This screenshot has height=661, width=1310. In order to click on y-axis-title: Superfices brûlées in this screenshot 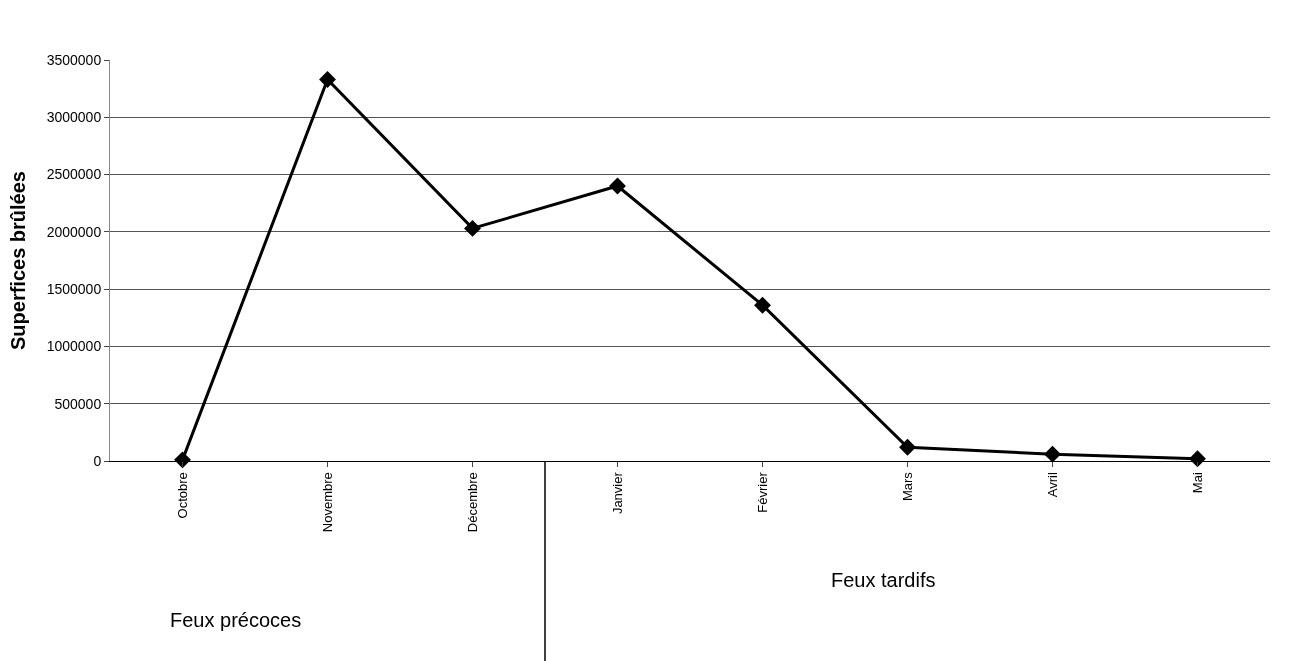, I will do `click(18, 260)`.